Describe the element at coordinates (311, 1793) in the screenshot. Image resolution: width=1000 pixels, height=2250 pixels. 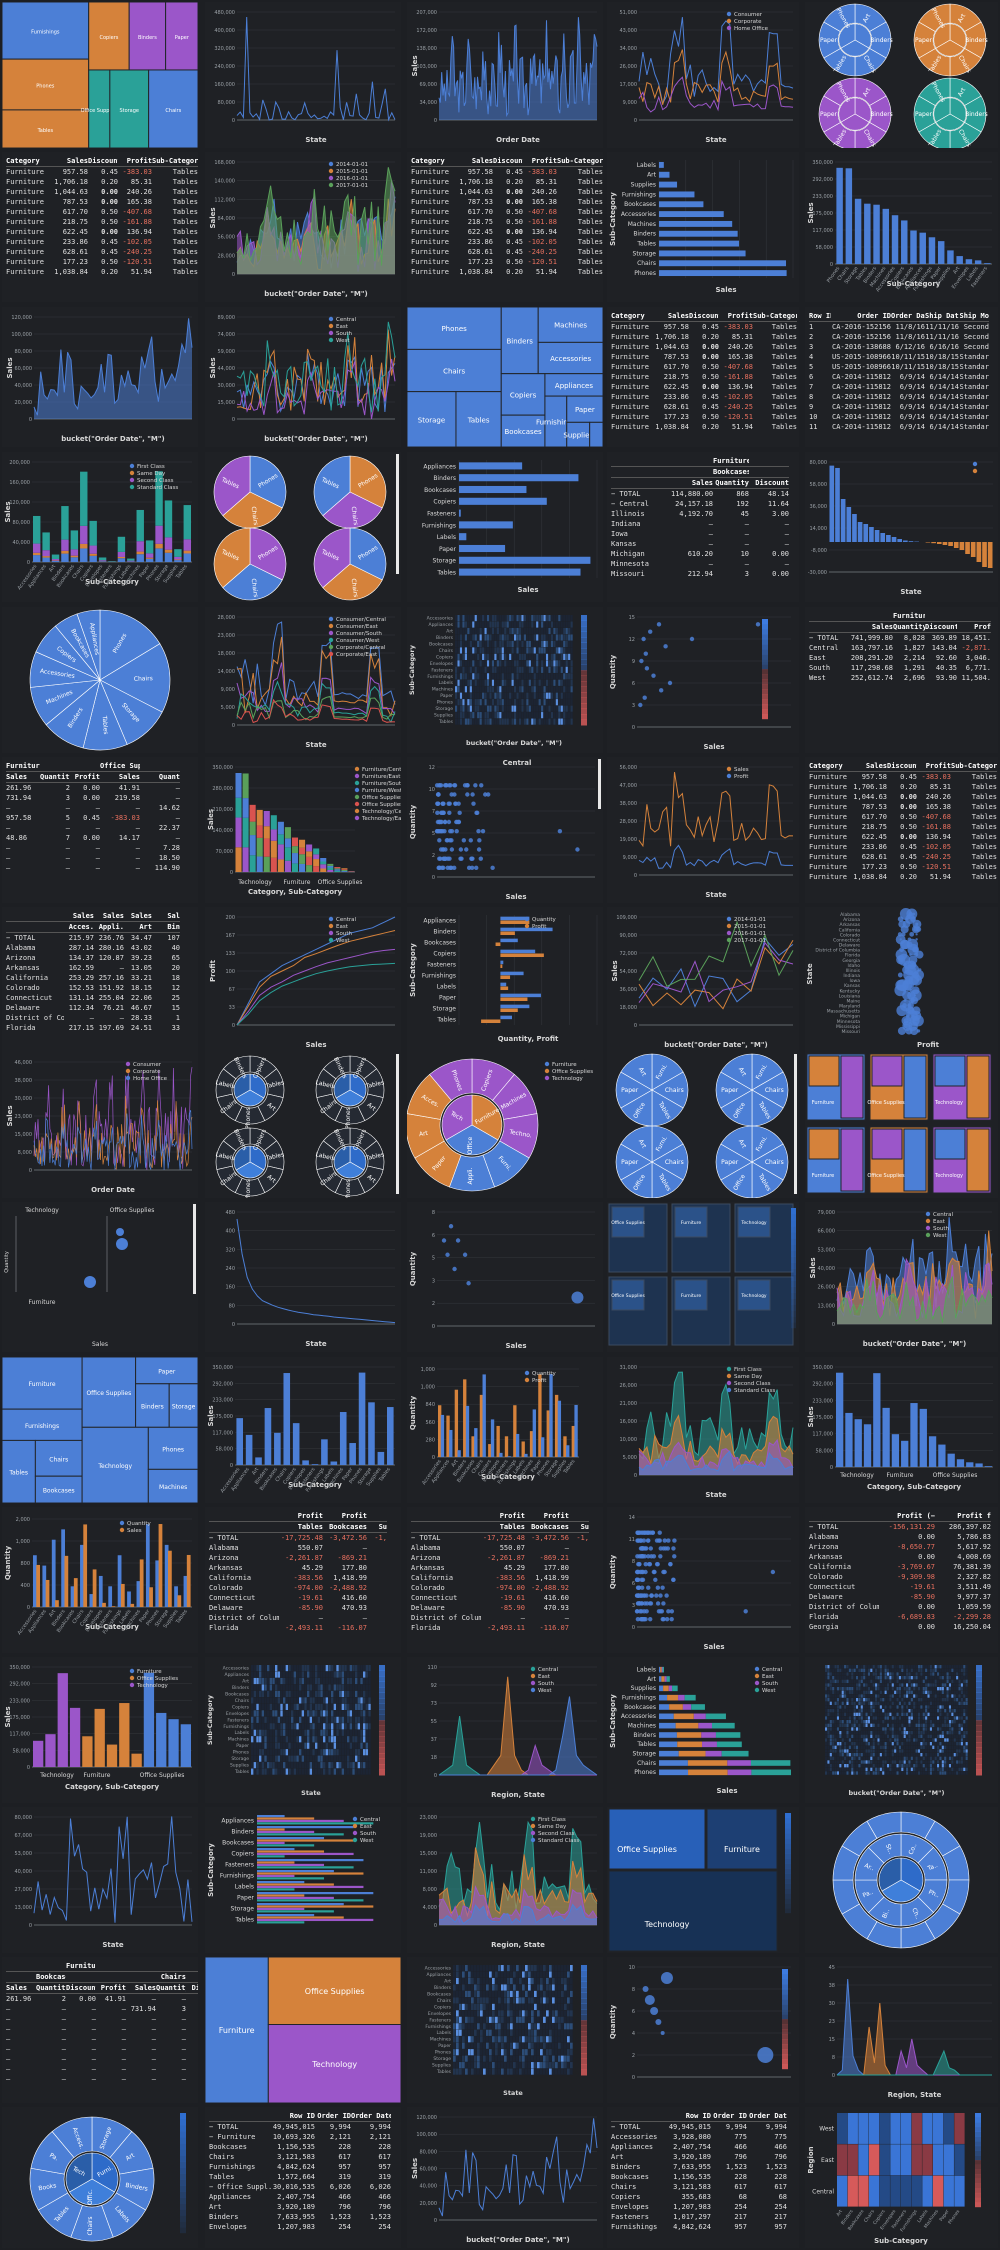
I see `x-axis-label: State` at that location.